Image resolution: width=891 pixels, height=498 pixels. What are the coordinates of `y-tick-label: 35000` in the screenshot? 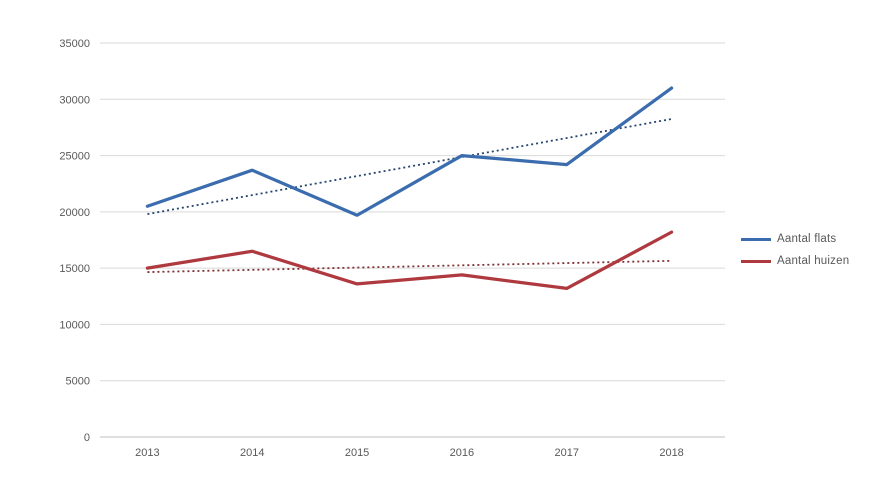 It's located at (74, 44).